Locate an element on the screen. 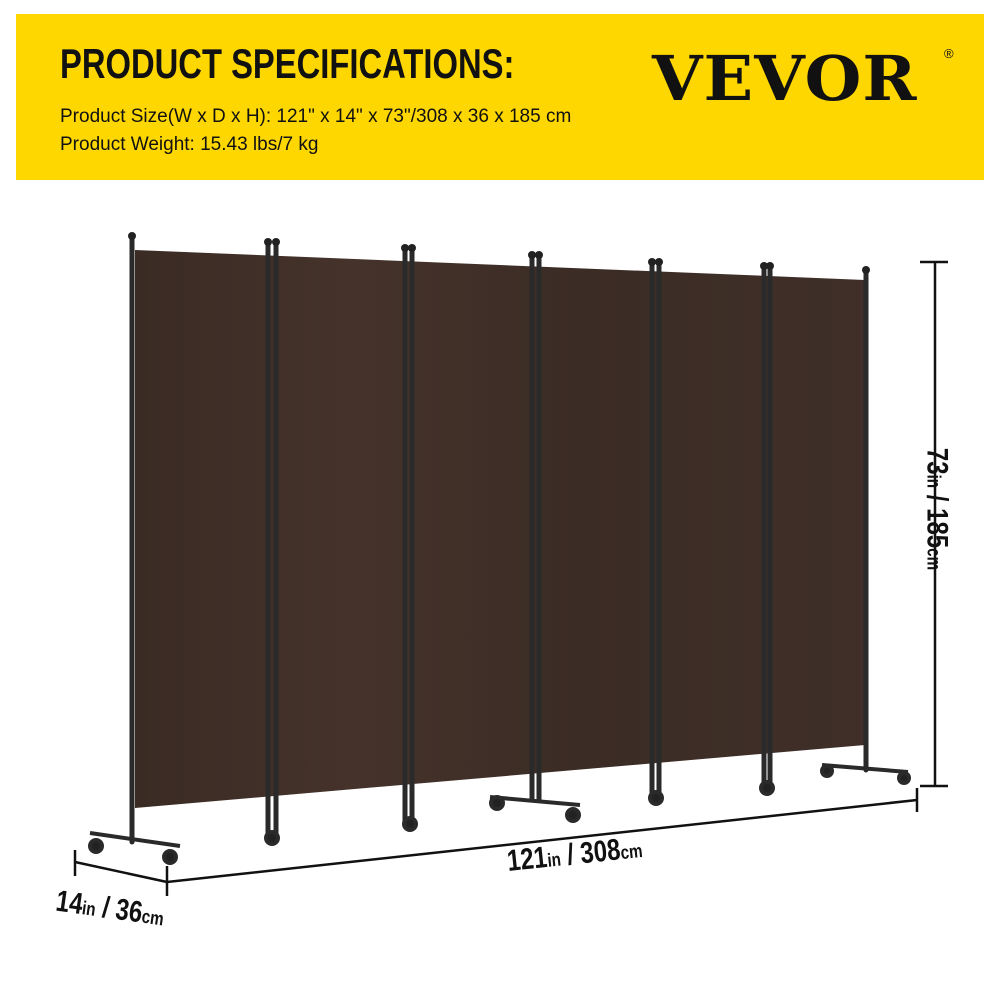 The width and height of the screenshot is (1000, 1000). height-dimension-label: 73in / 185cm is located at coordinates (936, 509).